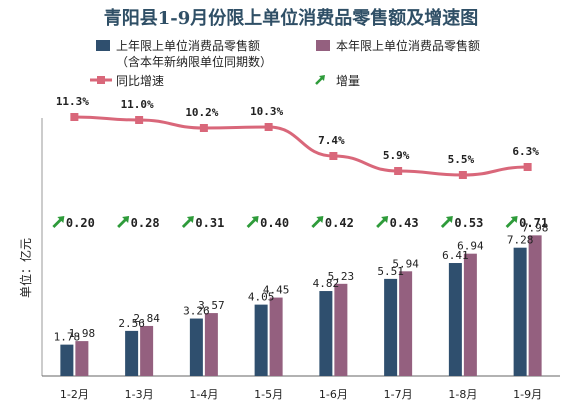  I want to click on bar-label-curr: 2.84, so click(146, 318).